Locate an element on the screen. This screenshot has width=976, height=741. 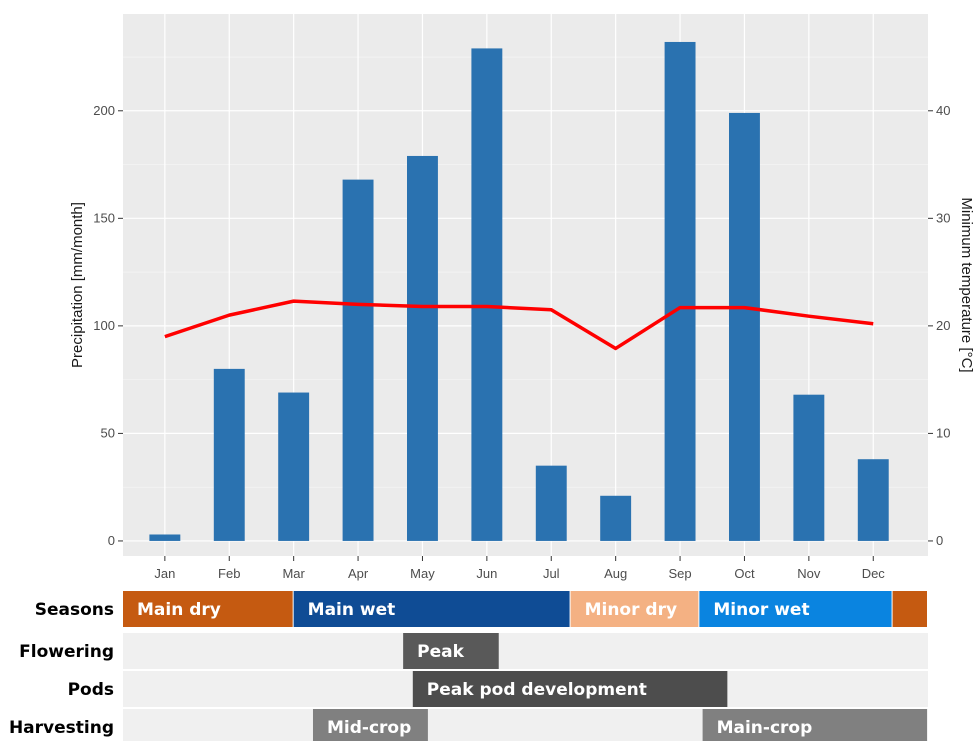
x-tick-label: Jan is located at coordinates (164, 573).